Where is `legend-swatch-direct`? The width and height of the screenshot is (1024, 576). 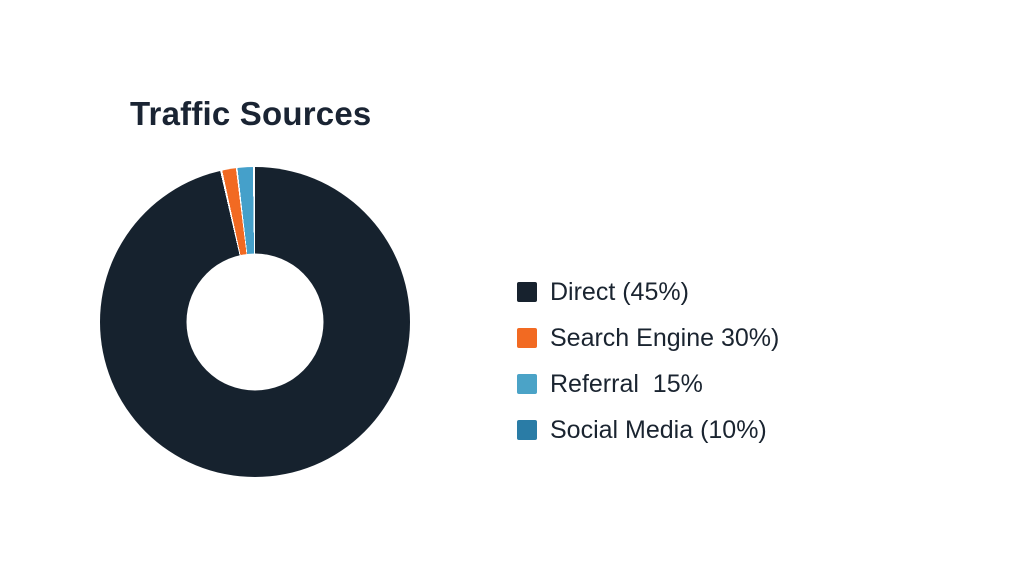
legend-swatch-direct is located at coordinates (527, 292).